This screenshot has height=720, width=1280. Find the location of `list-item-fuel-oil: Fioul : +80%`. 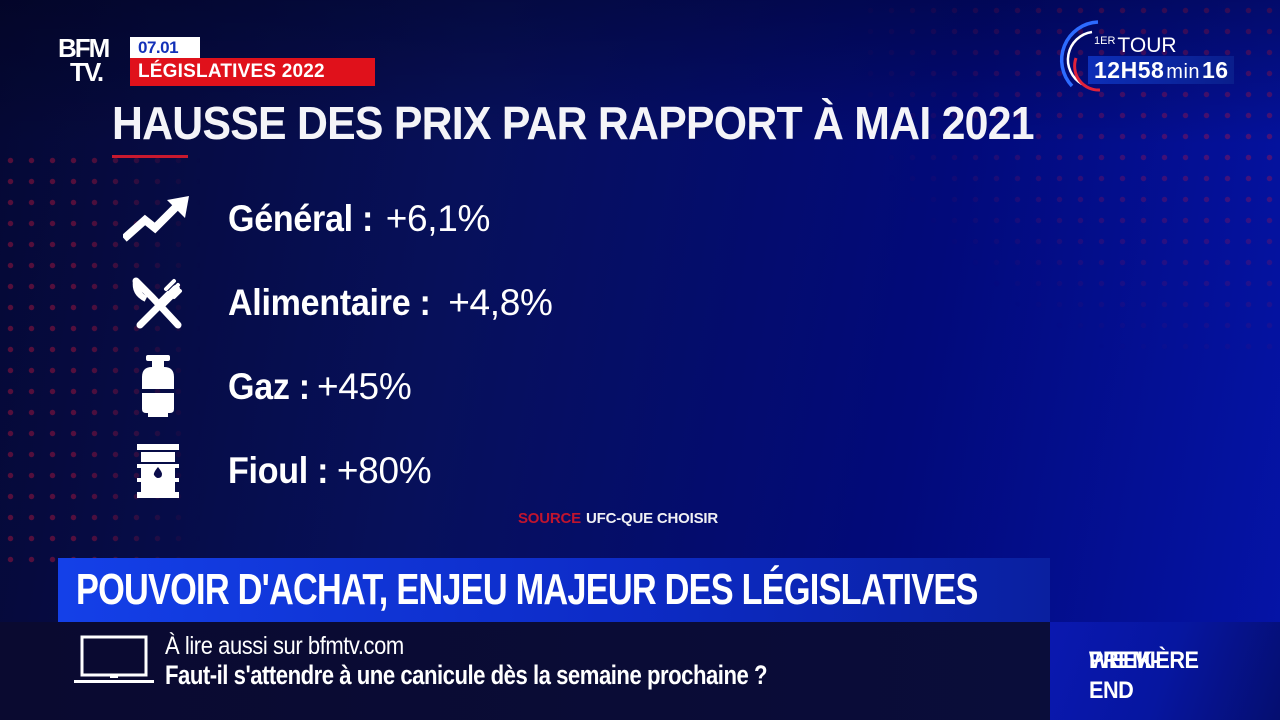

list-item-fuel-oil: Fioul : +80% is located at coordinates (275, 471).